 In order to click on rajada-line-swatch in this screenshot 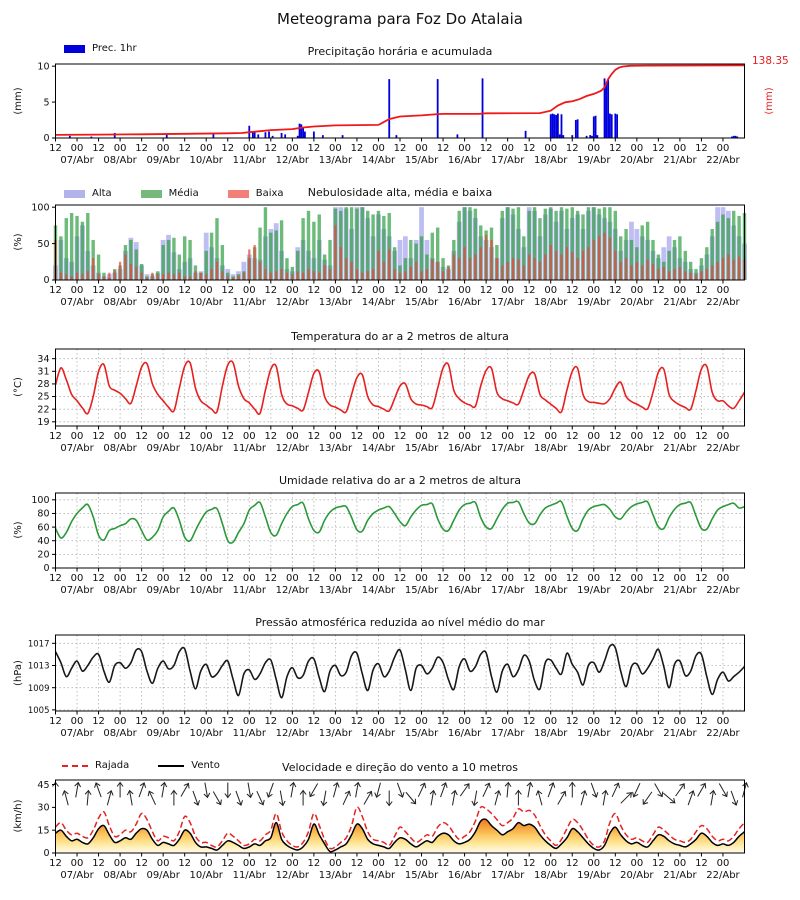, I will do `click(75, 765)`.